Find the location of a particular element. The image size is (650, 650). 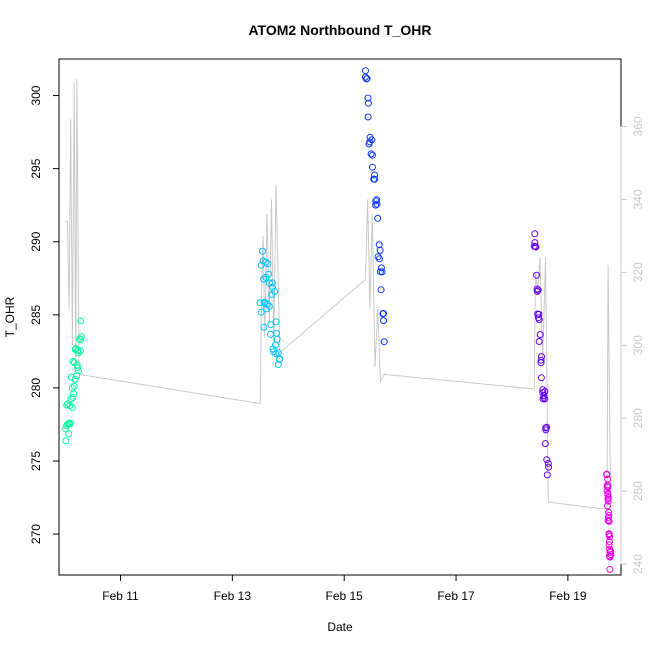

y-axis-right: 240 260 280 300 320 340 360 is located at coordinates (632, 345).